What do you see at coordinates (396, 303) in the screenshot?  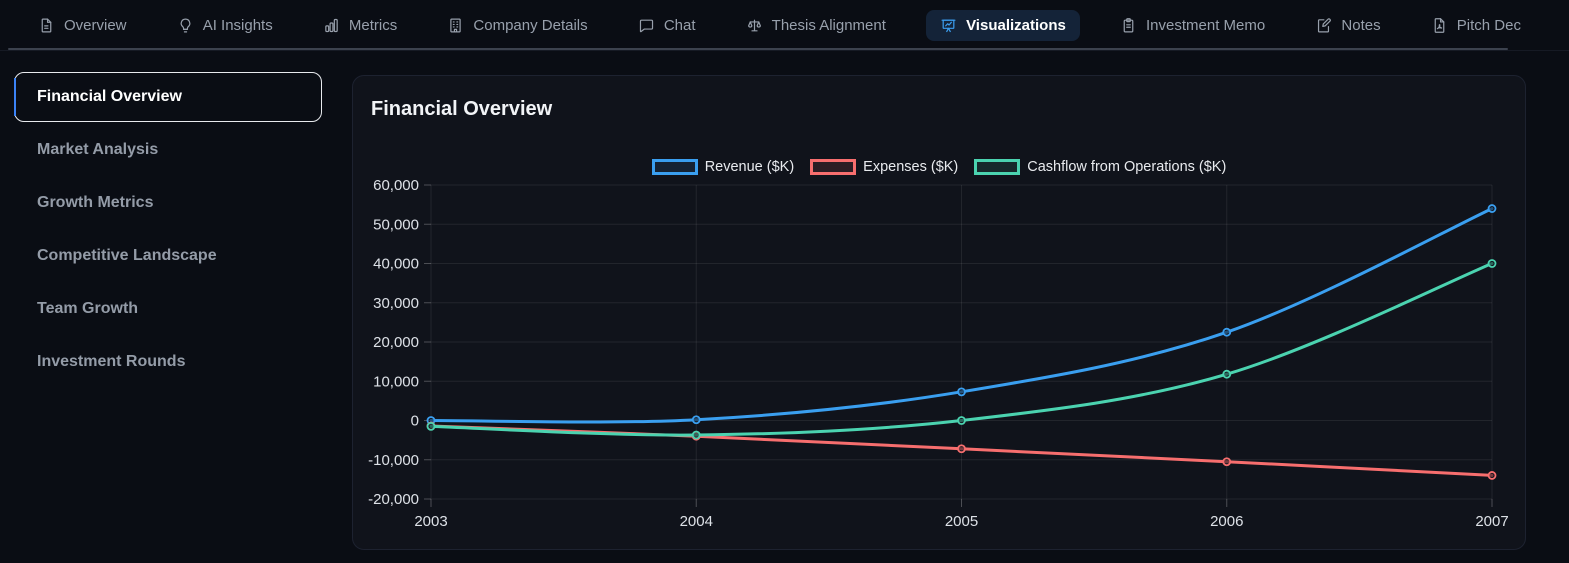 I see `svg-text: 30,000` at bounding box center [396, 303].